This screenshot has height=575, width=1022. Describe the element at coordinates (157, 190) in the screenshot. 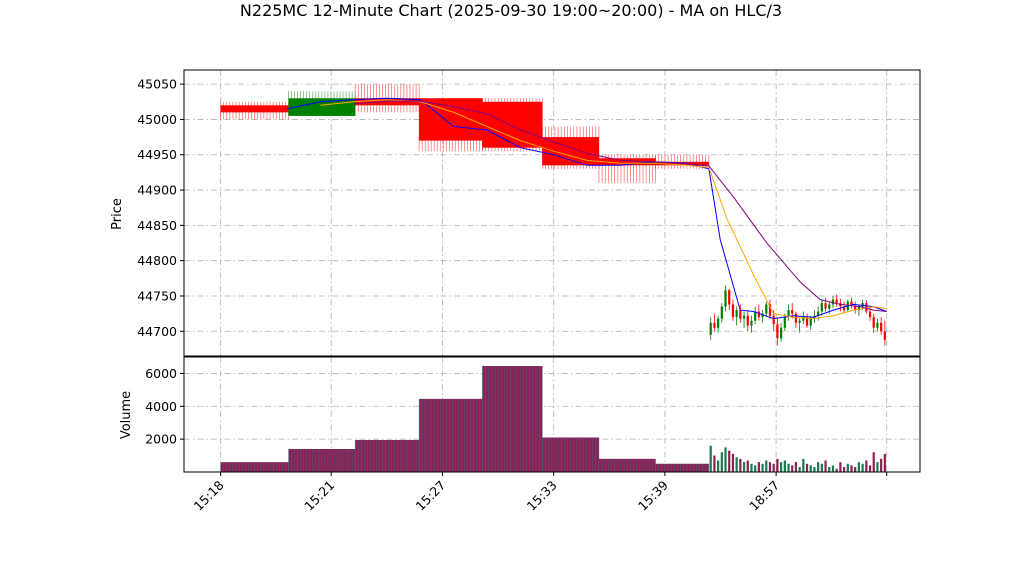

I see `price-y-tick-label: 44900` at that location.